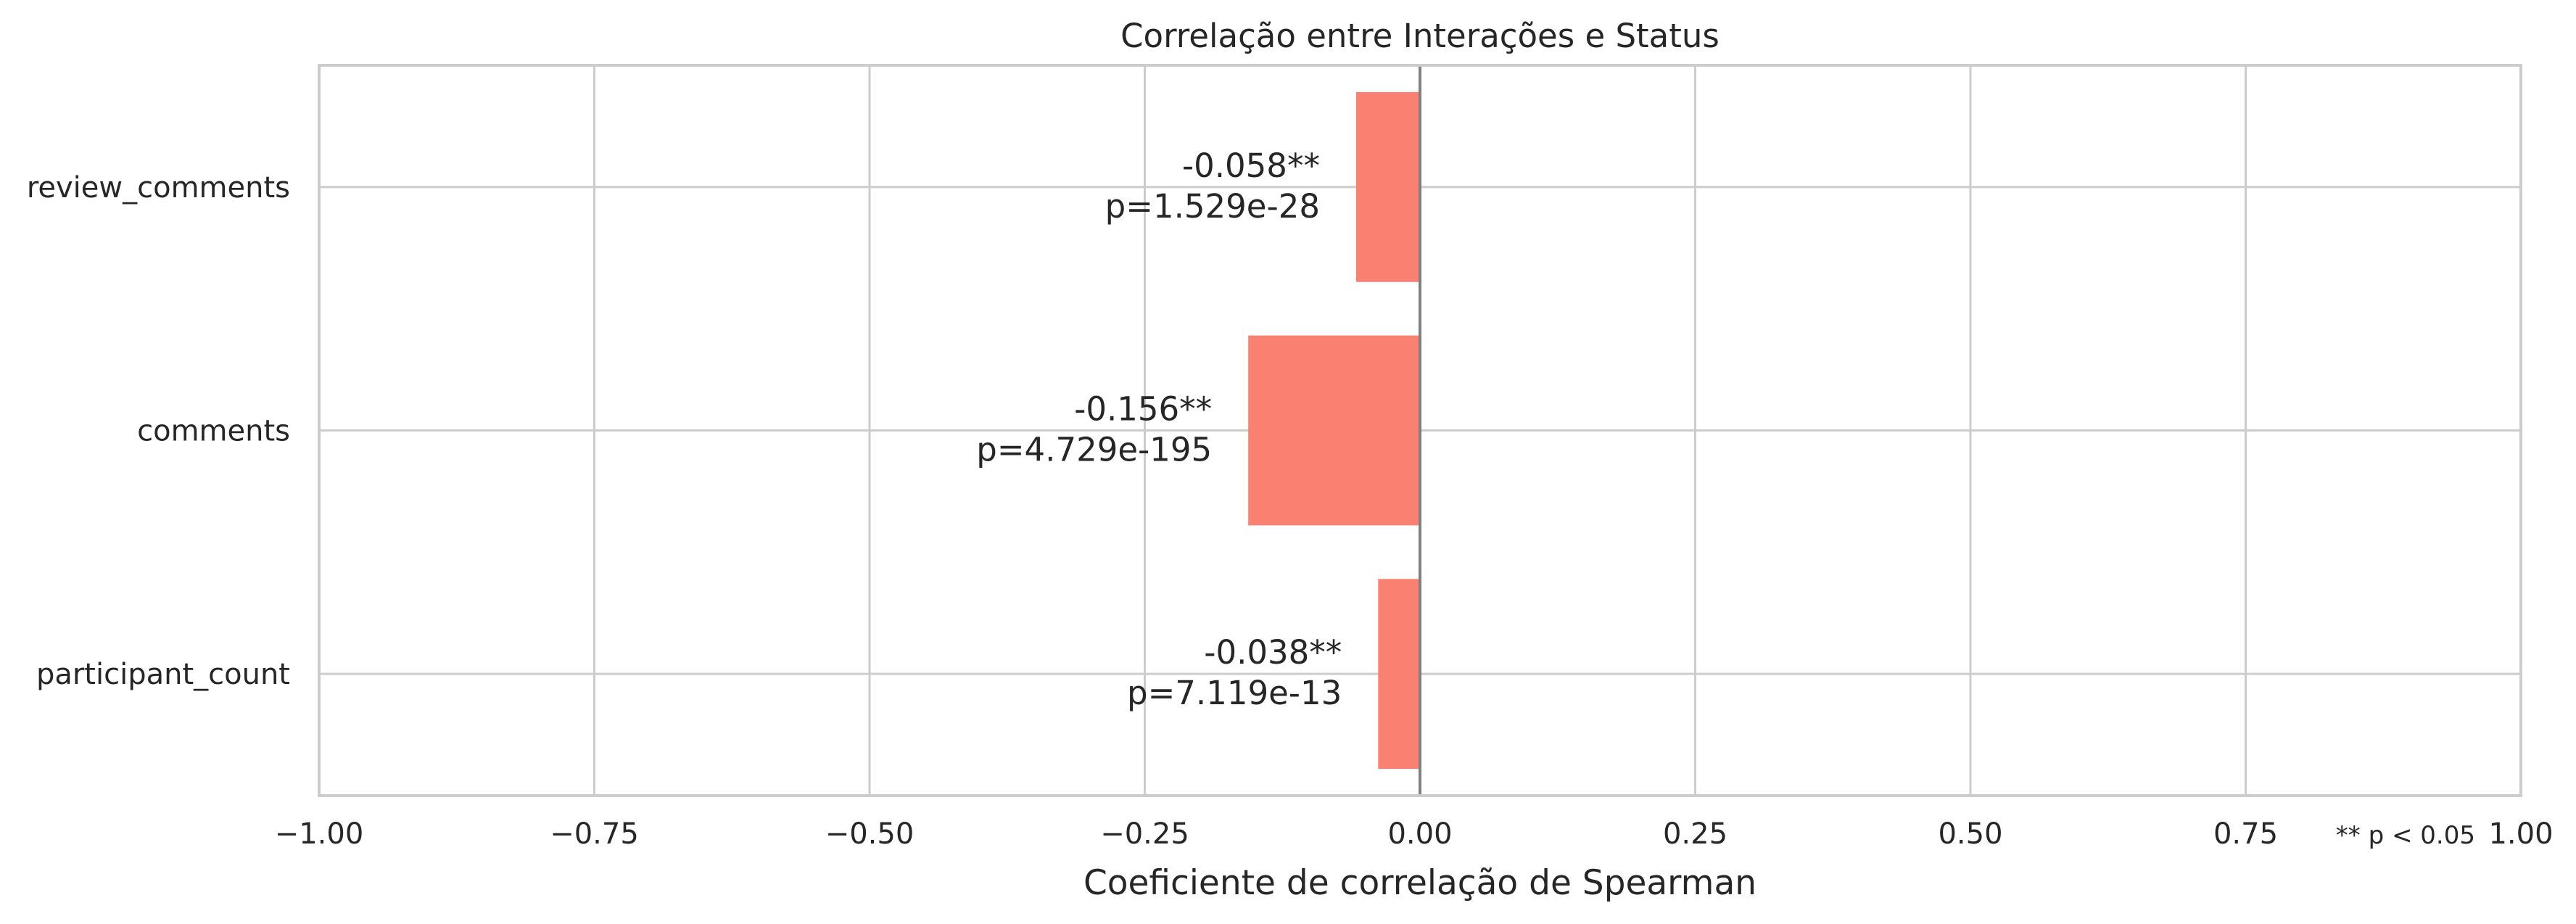 The image size is (2576, 924). What do you see at coordinates (594, 834) in the screenshot?
I see `x-tick-label: −0.75` at bounding box center [594, 834].